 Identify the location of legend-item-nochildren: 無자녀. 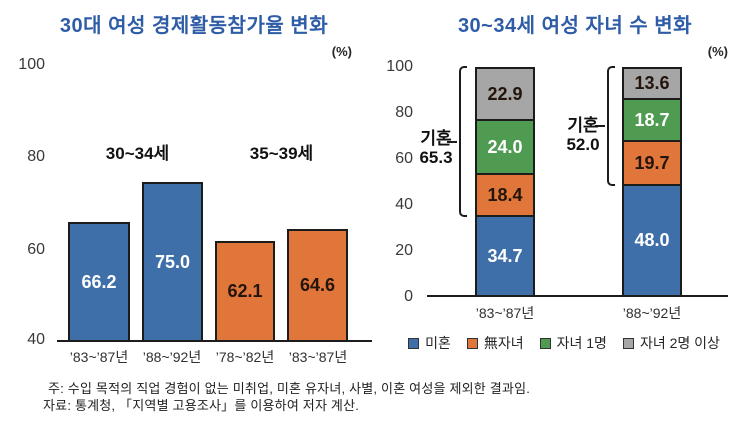
(495, 343).